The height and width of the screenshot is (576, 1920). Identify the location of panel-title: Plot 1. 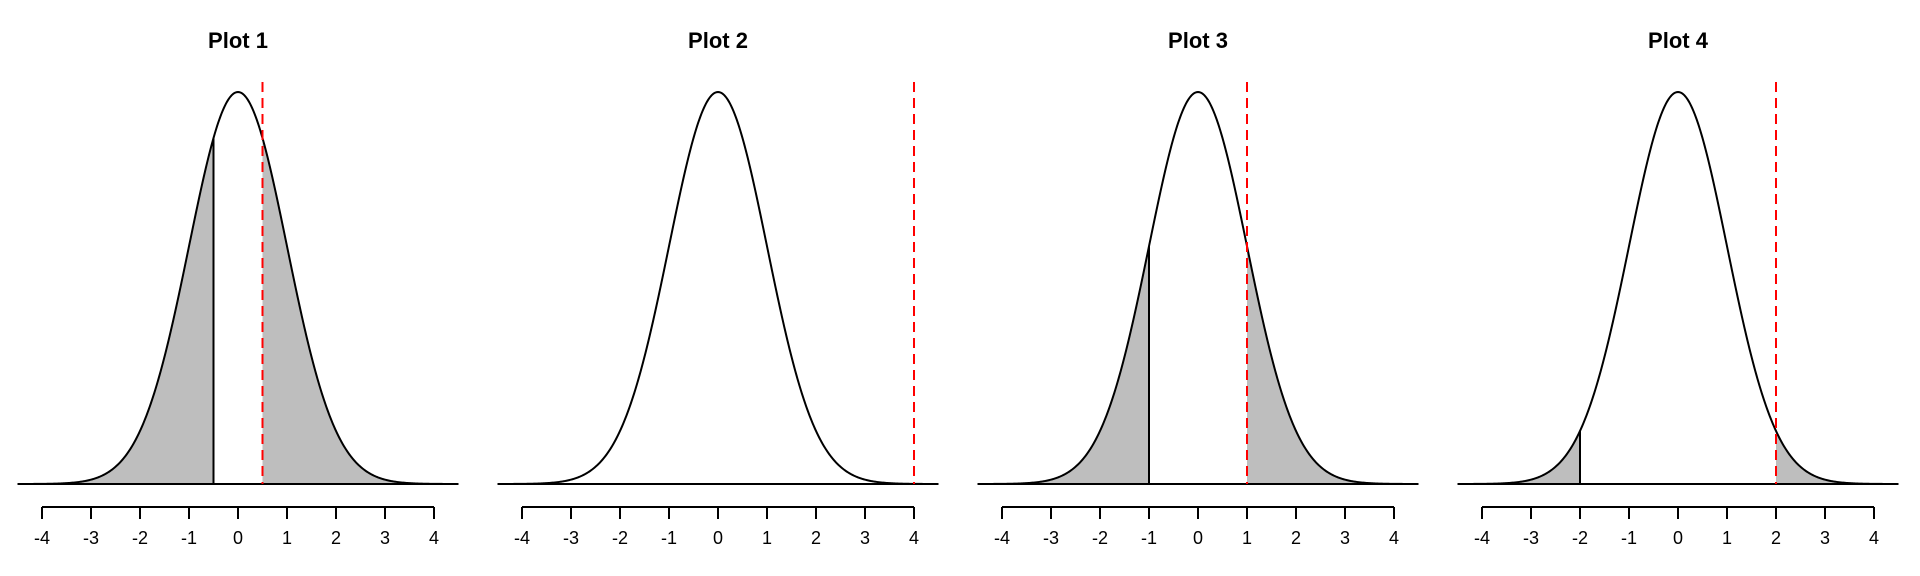
(238, 40).